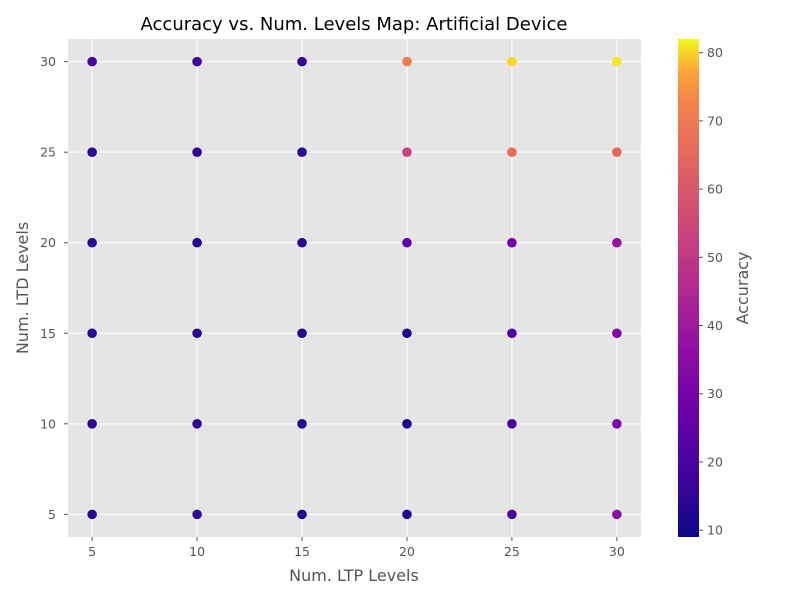 The image size is (800, 600). What do you see at coordinates (54, 288) in the screenshot?
I see `y-axis-ticks: 5 10 15 20 25 30` at bounding box center [54, 288].